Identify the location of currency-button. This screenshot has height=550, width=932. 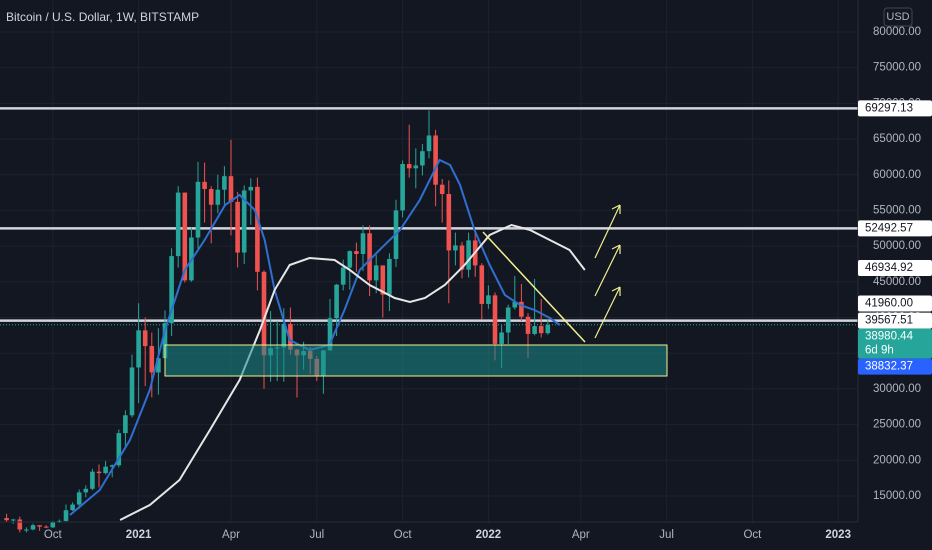
(898, 17).